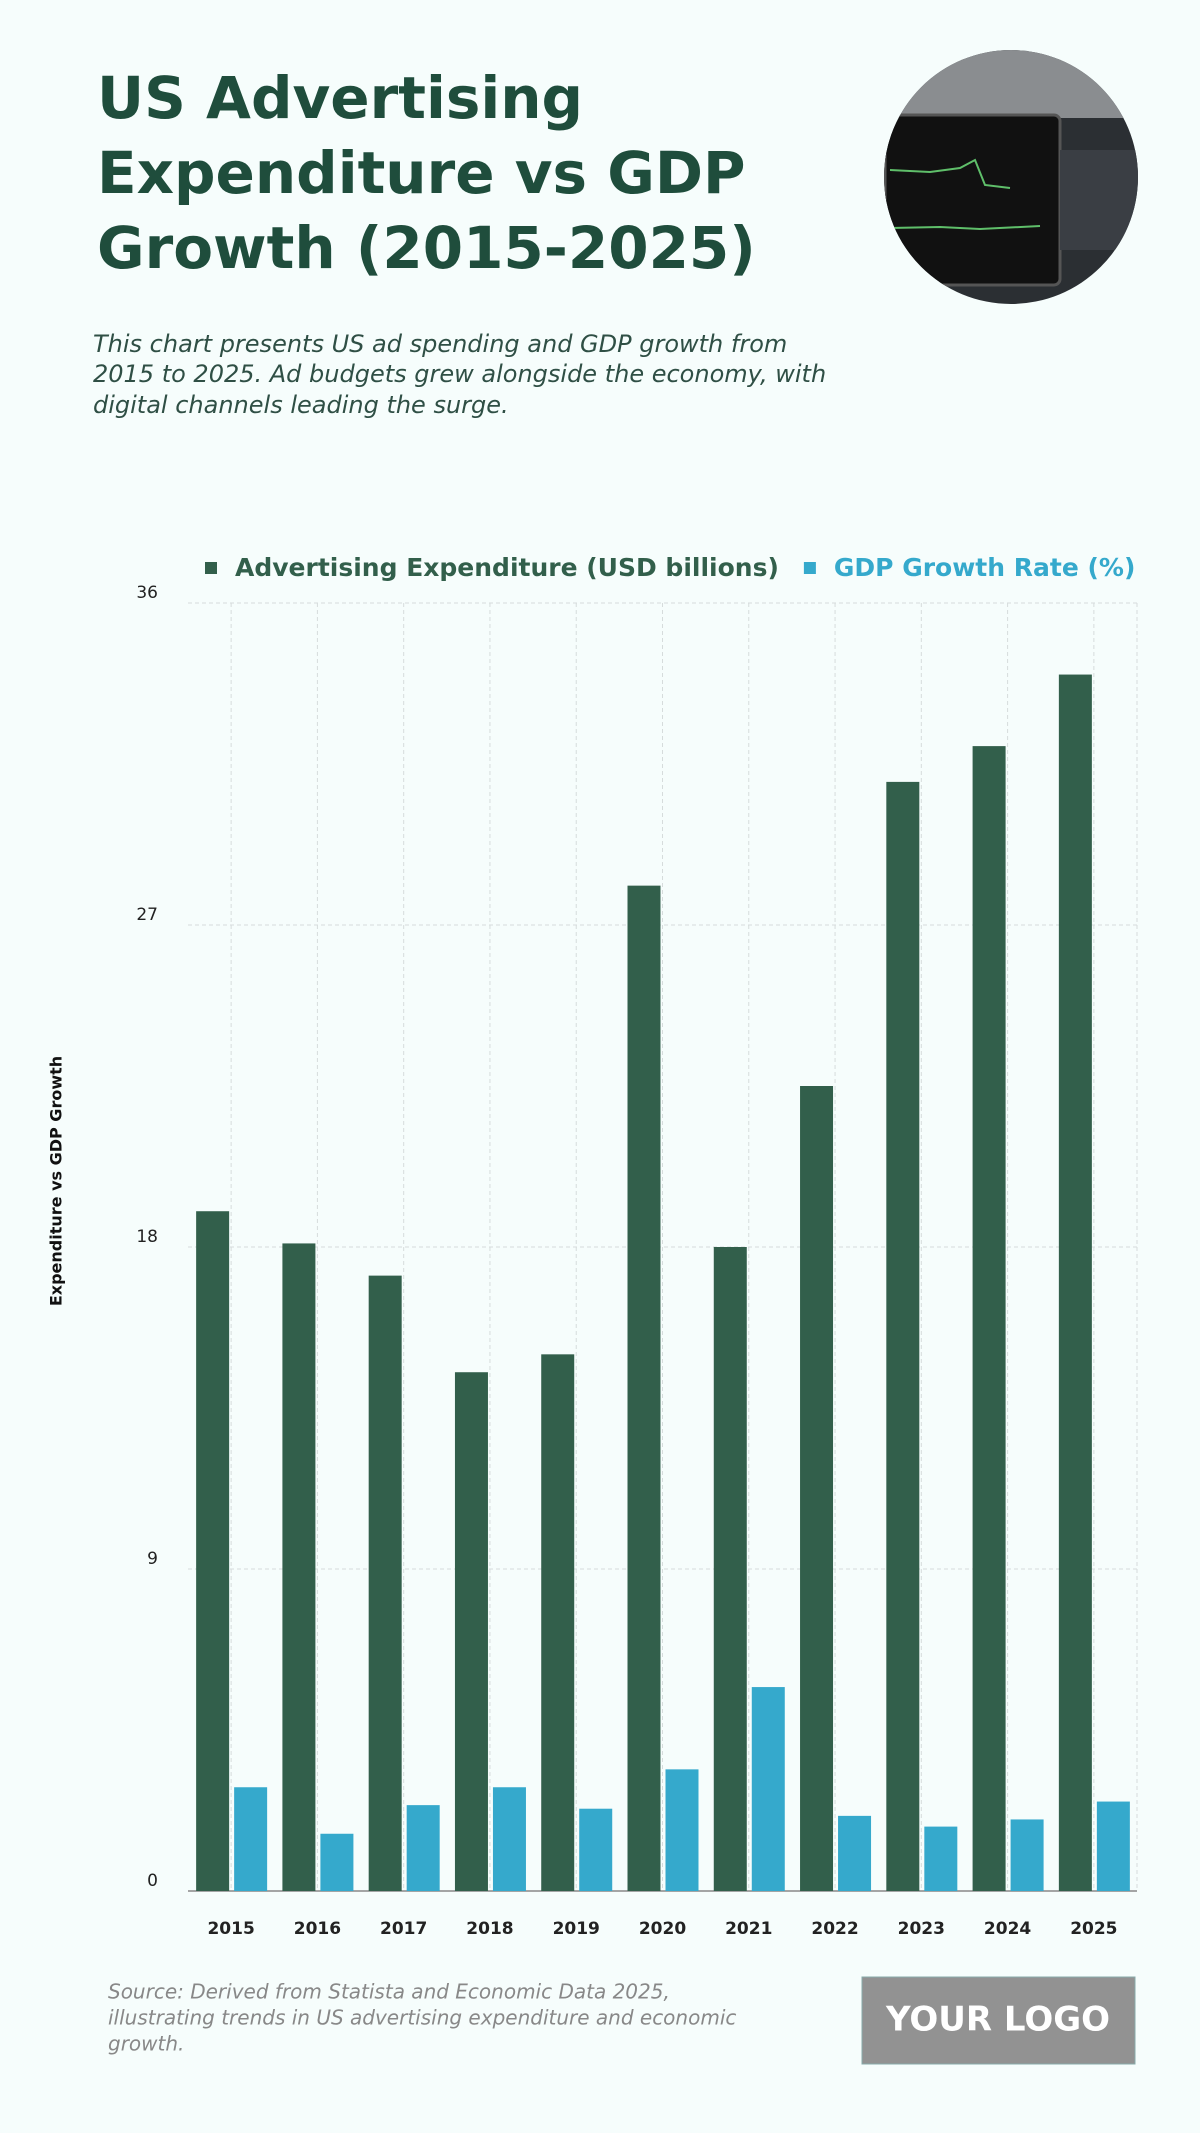  Describe the element at coordinates (230, 1929) in the screenshot. I see `x-tick-label: 2015` at that location.